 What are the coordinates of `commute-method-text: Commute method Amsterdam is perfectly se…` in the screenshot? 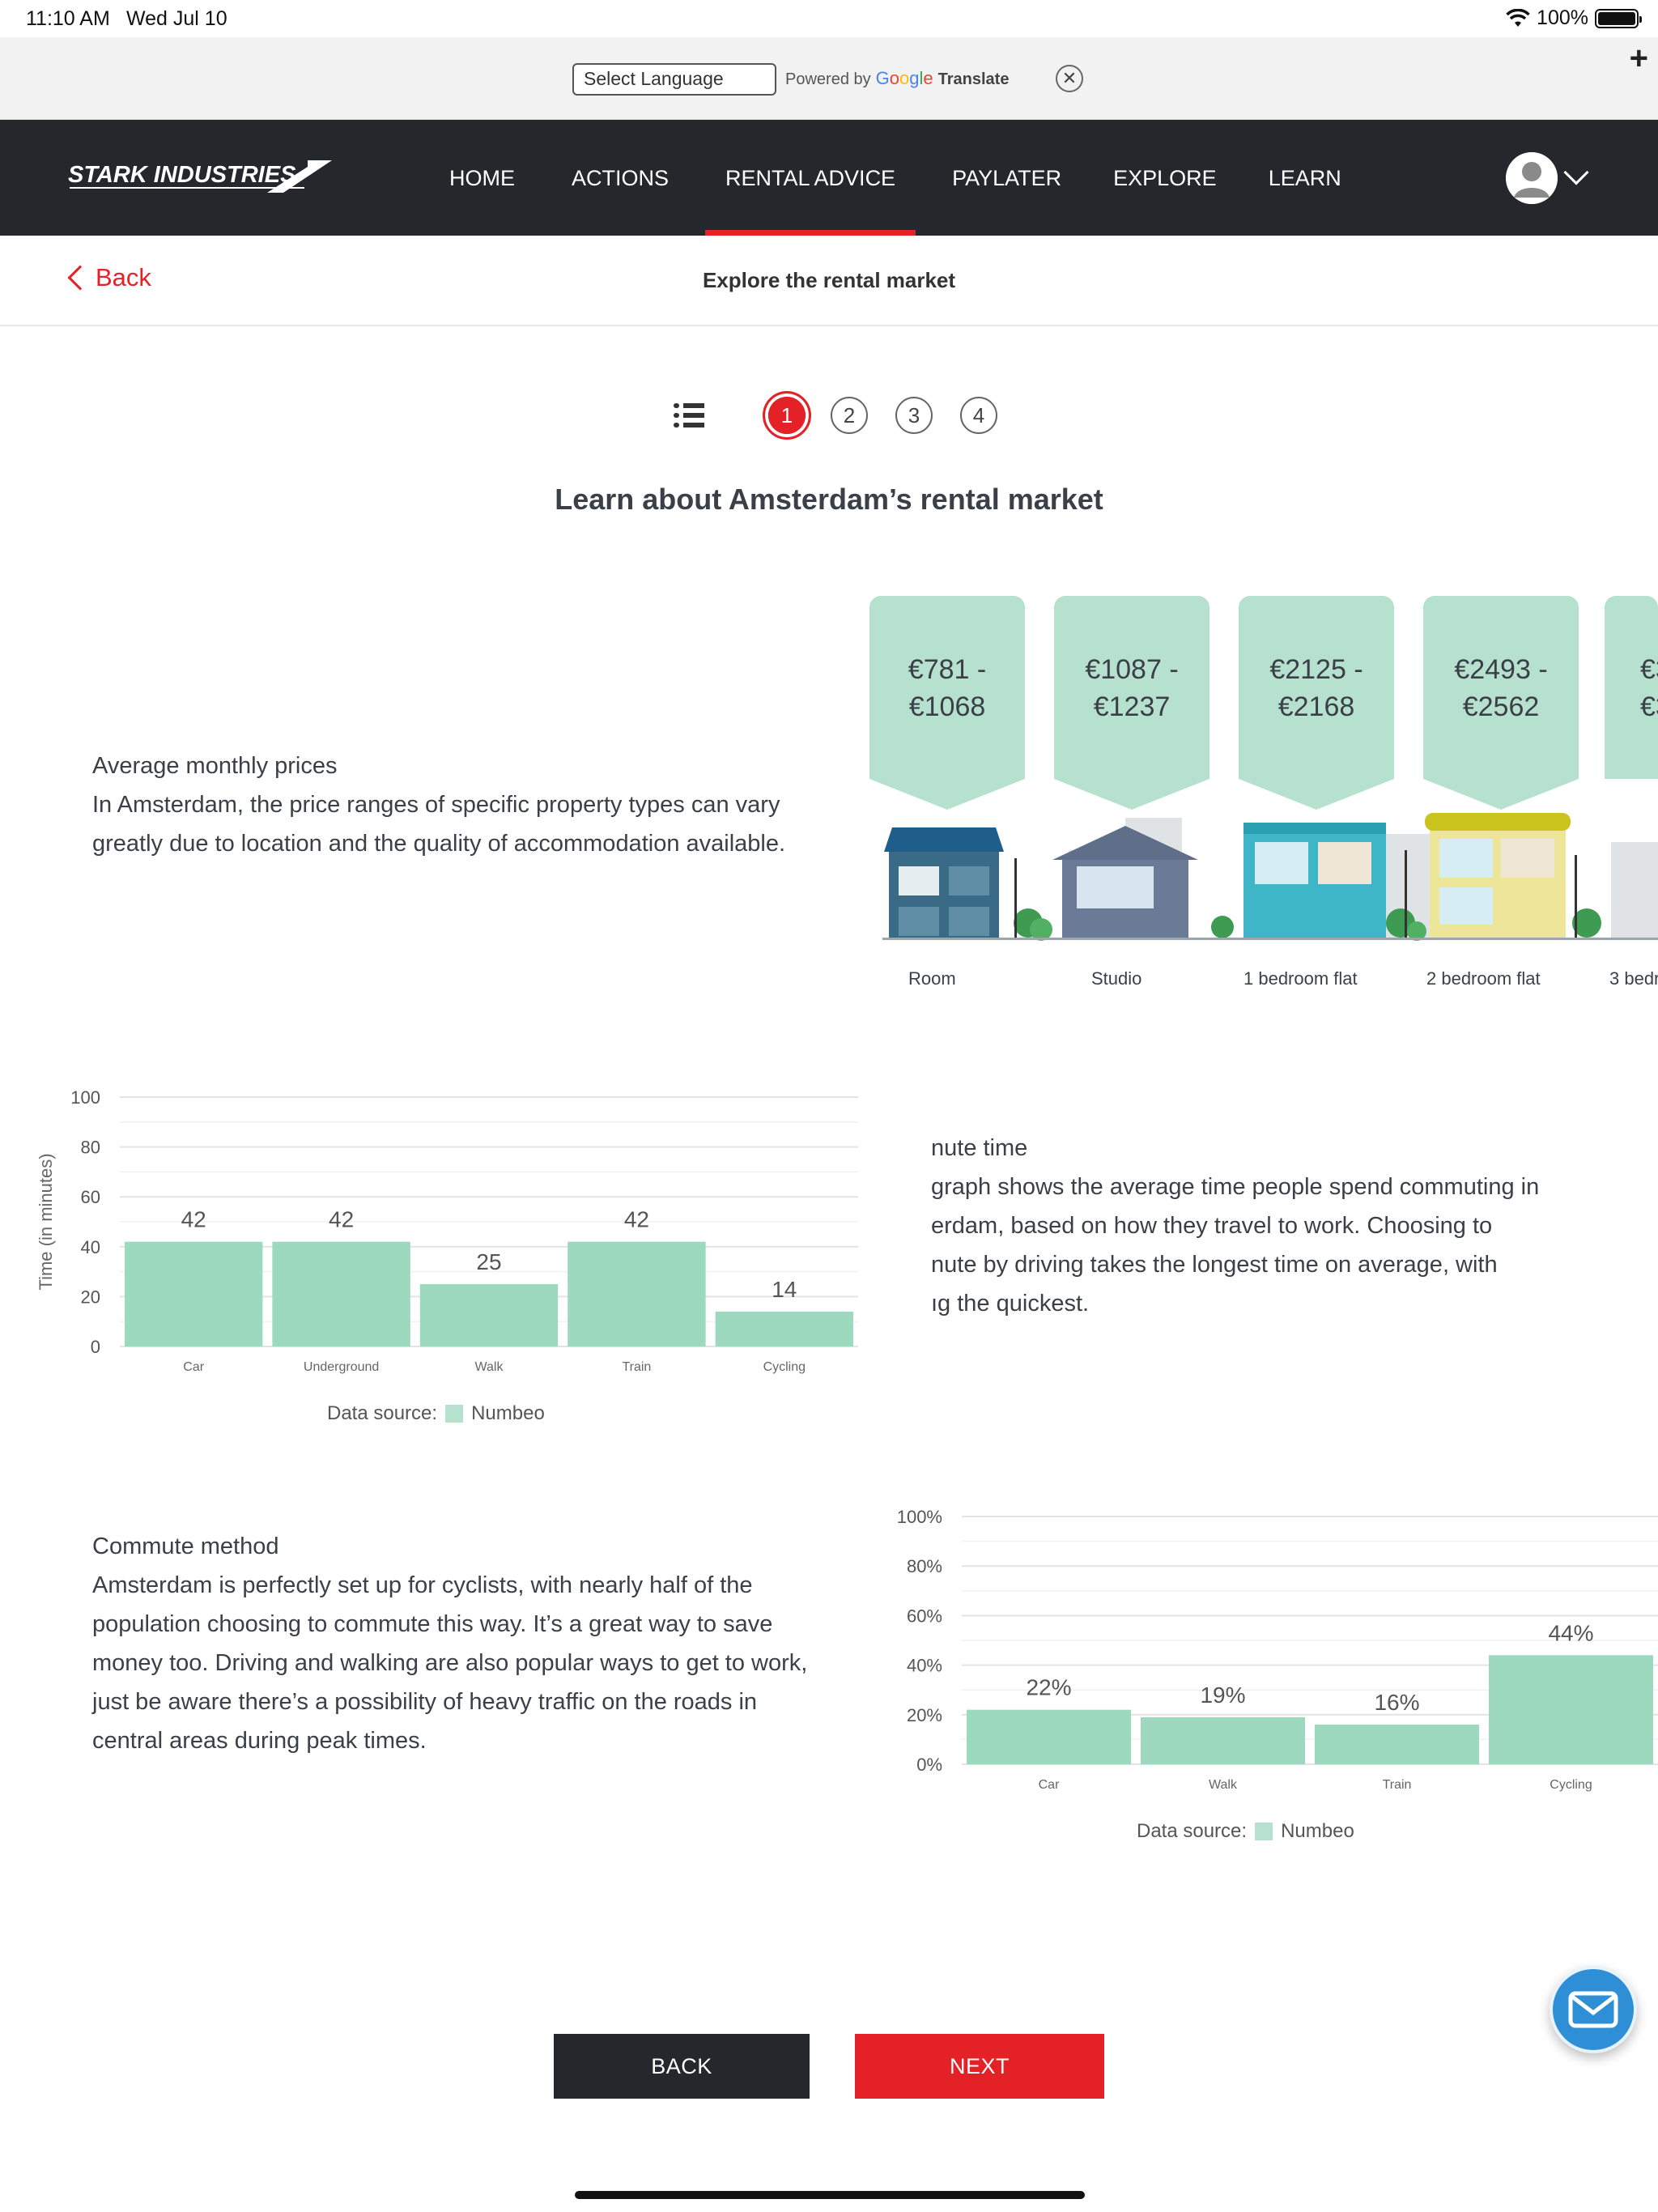 It's located at (452, 1644).